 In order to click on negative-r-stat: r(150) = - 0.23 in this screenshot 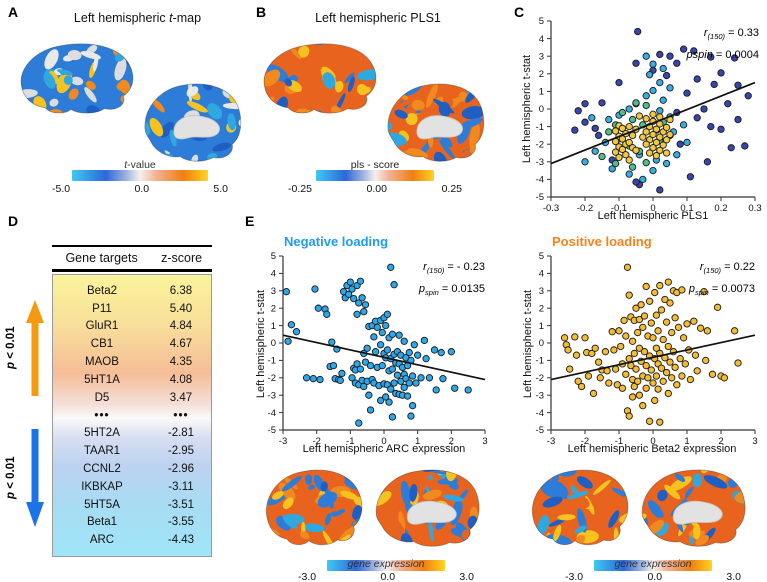, I will do `click(417, 269)`.